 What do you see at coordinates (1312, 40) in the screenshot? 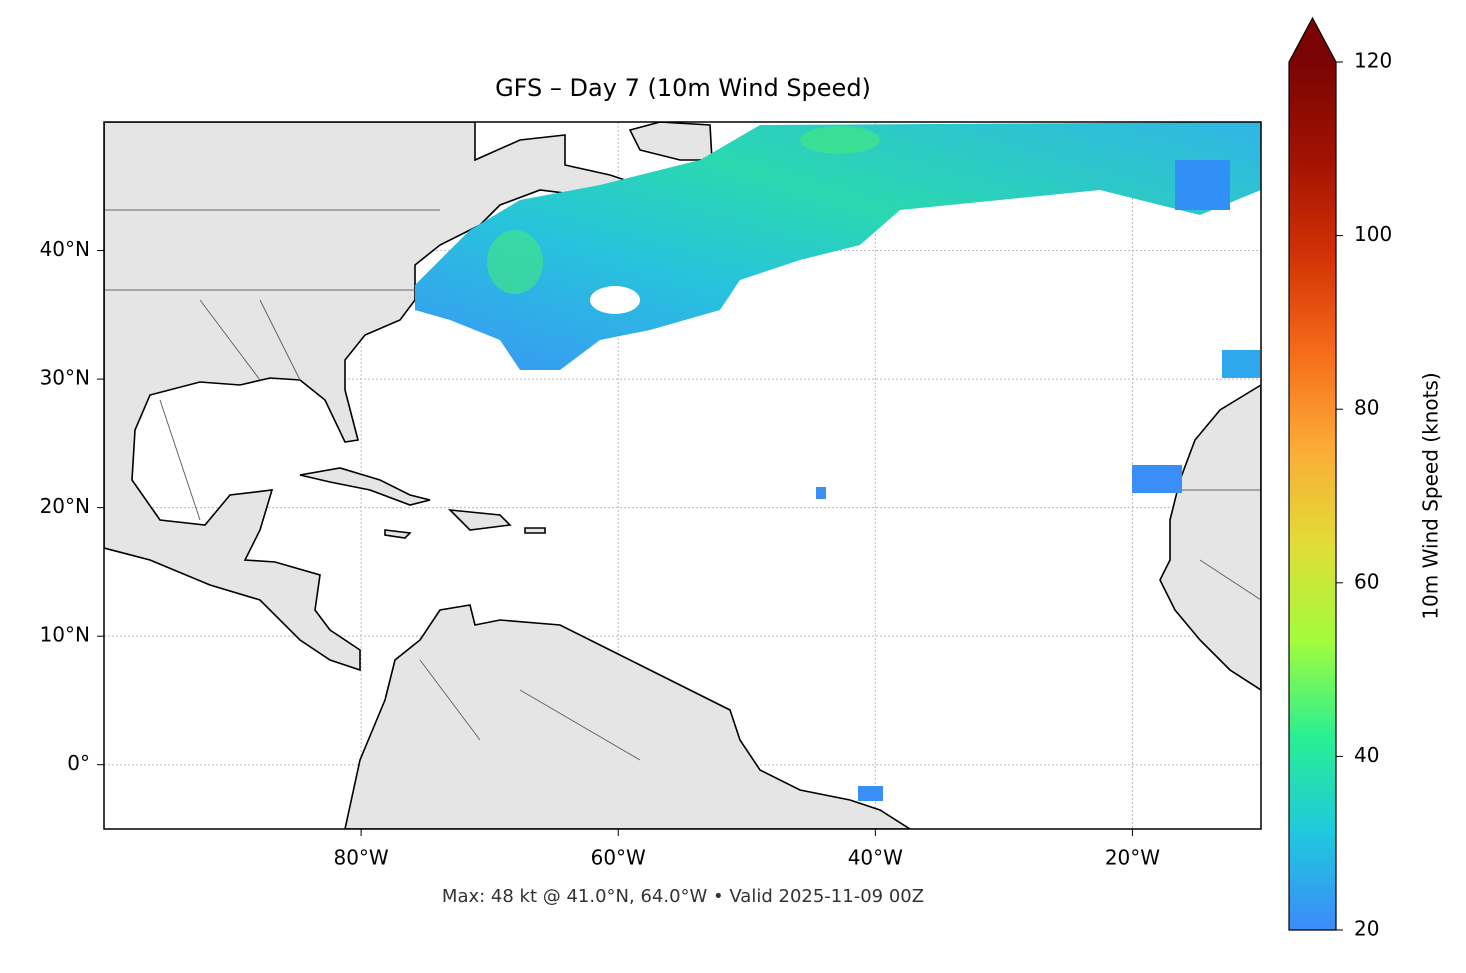
I see `colorbar-extend` at bounding box center [1312, 40].